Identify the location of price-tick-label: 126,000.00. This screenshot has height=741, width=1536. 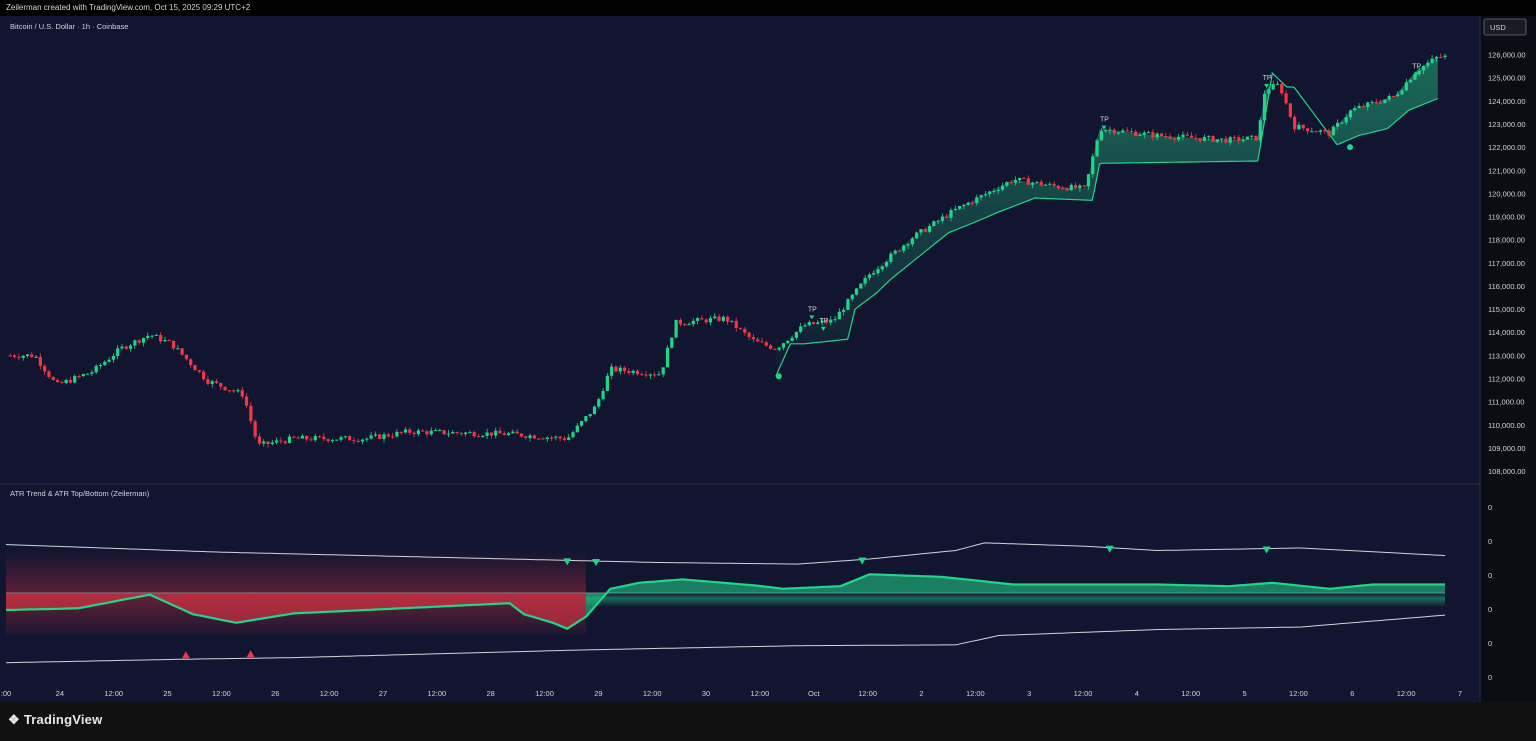
(1507, 55).